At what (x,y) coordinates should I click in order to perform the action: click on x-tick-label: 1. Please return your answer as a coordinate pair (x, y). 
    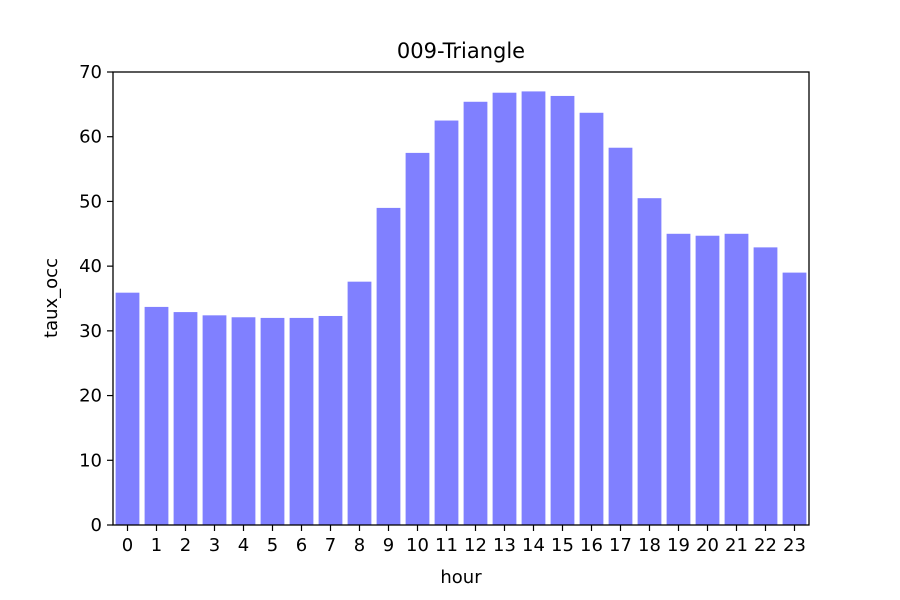
    Looking at the image, I should click on (156, 545).